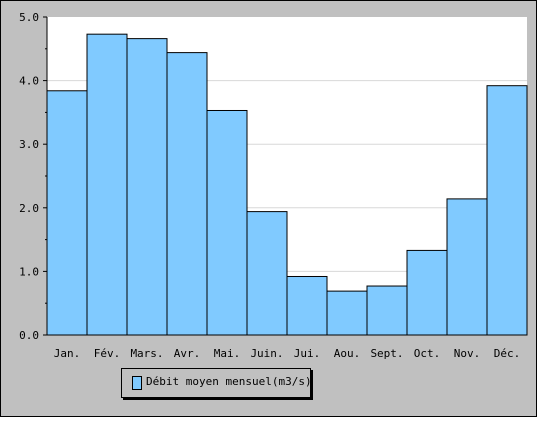  Describe the element at coordinates (67, 353) in the screenshot. I see `x-tick-label: Jan.` at that location.